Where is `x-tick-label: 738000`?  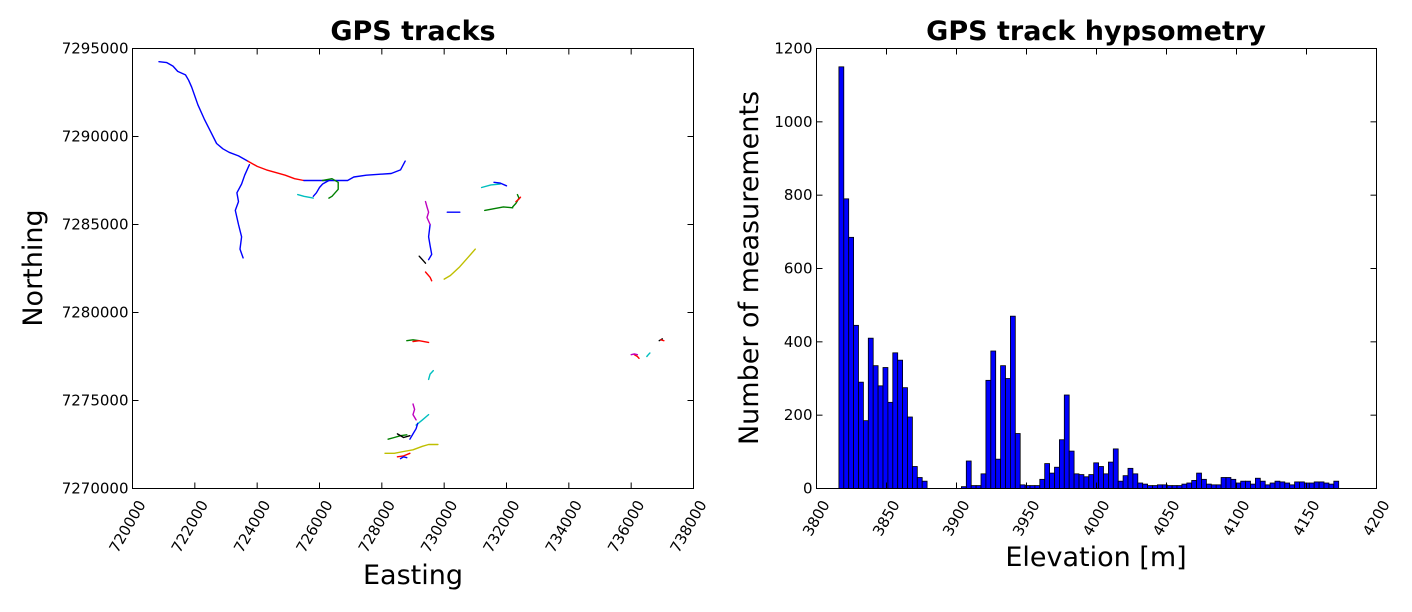 x-tick-label: 738000 is located at coordinates (688, 526).